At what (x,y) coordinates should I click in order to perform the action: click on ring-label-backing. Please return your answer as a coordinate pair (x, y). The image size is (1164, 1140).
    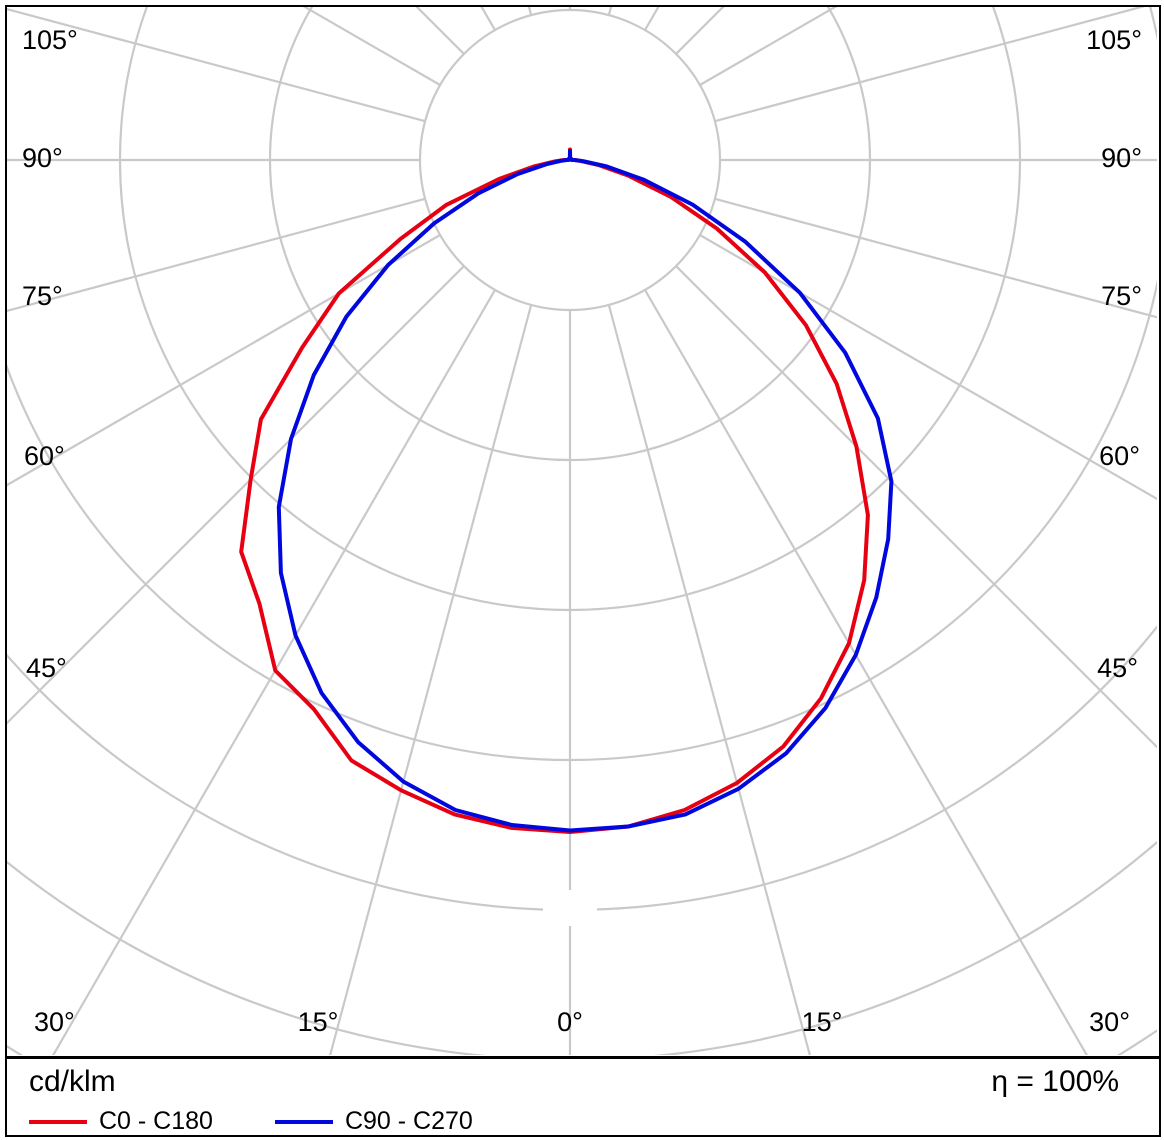
    Looking at the image, I should click on (570, 908).